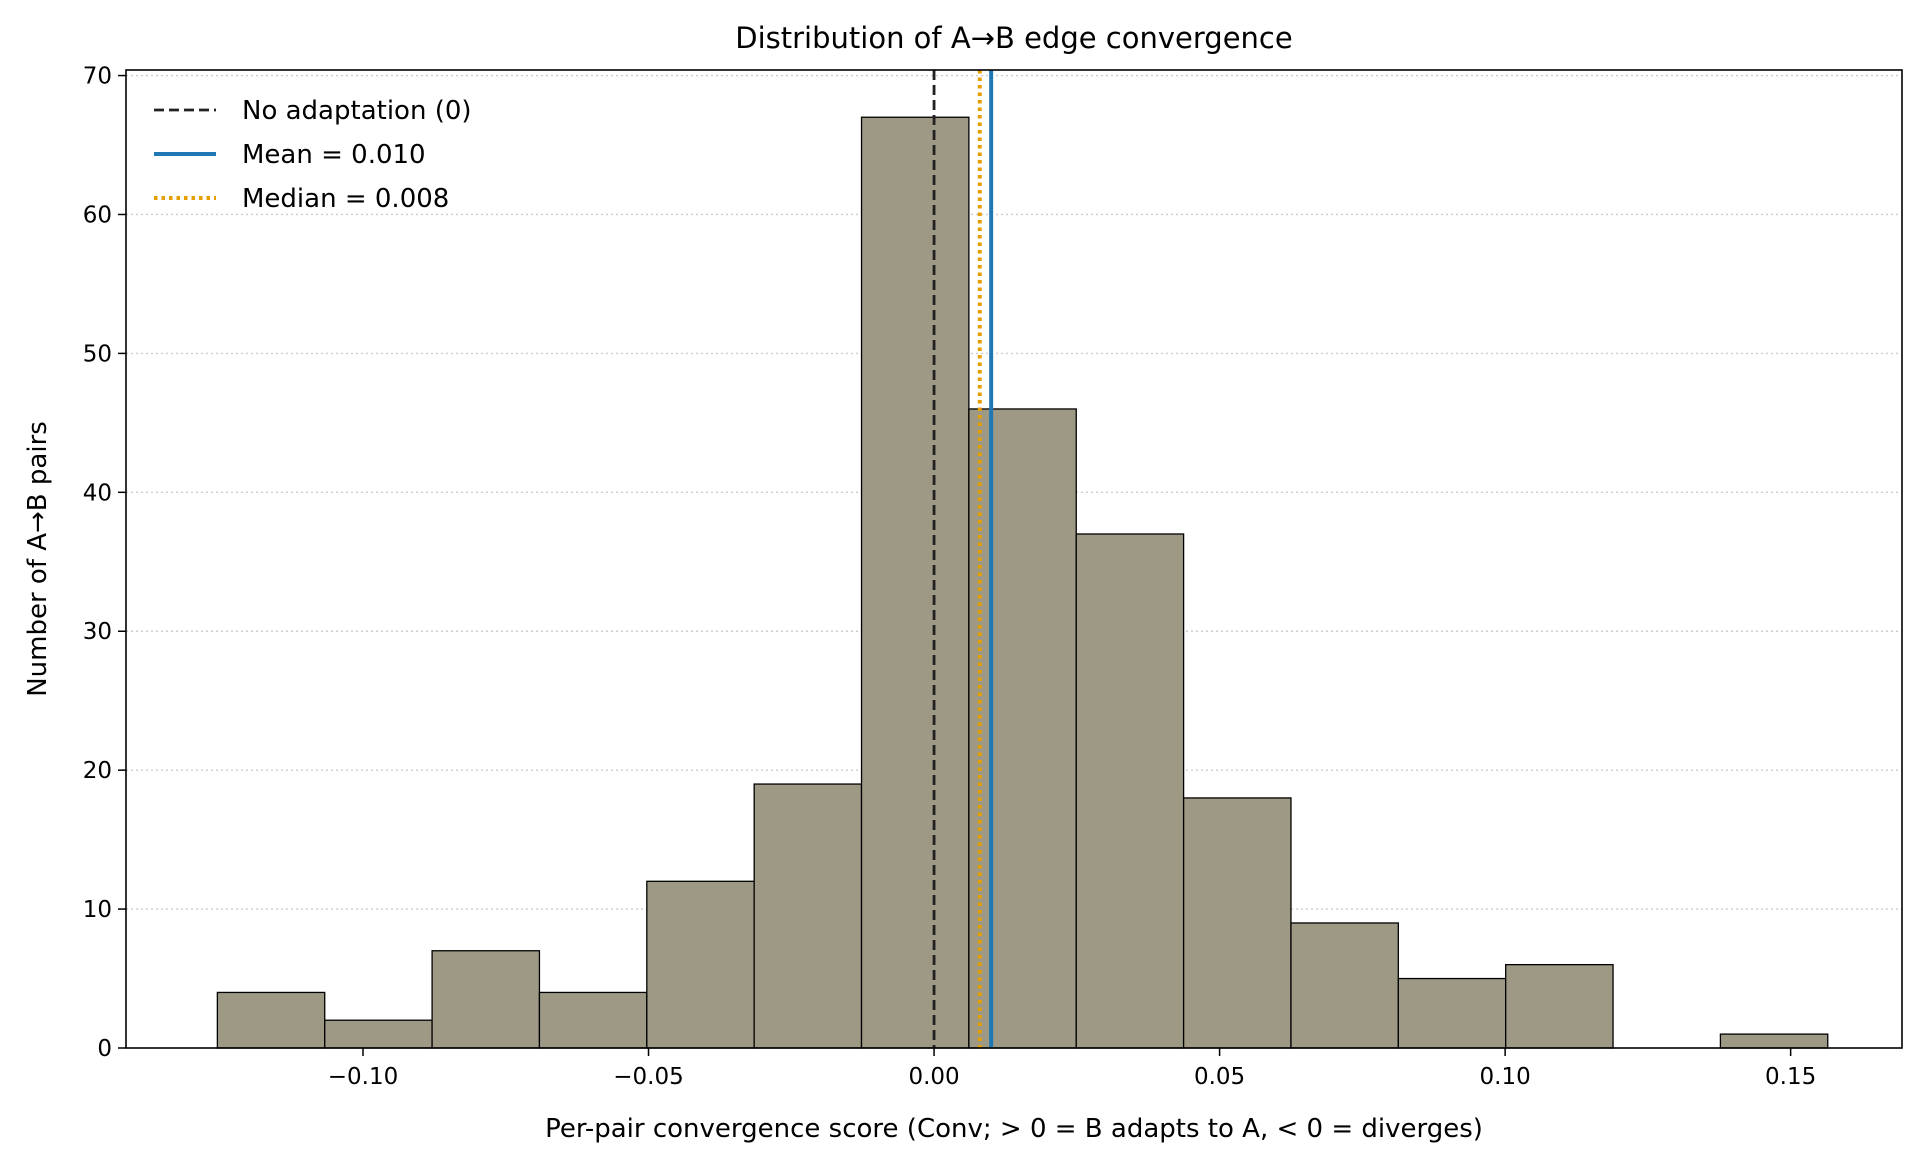 This screenshot has width=1914, height=1162. What do you see at coordinates (1219, 1077) in the screenshot?
I see `x-tick-label: 0.05` at bounding box center [1219, 1077].